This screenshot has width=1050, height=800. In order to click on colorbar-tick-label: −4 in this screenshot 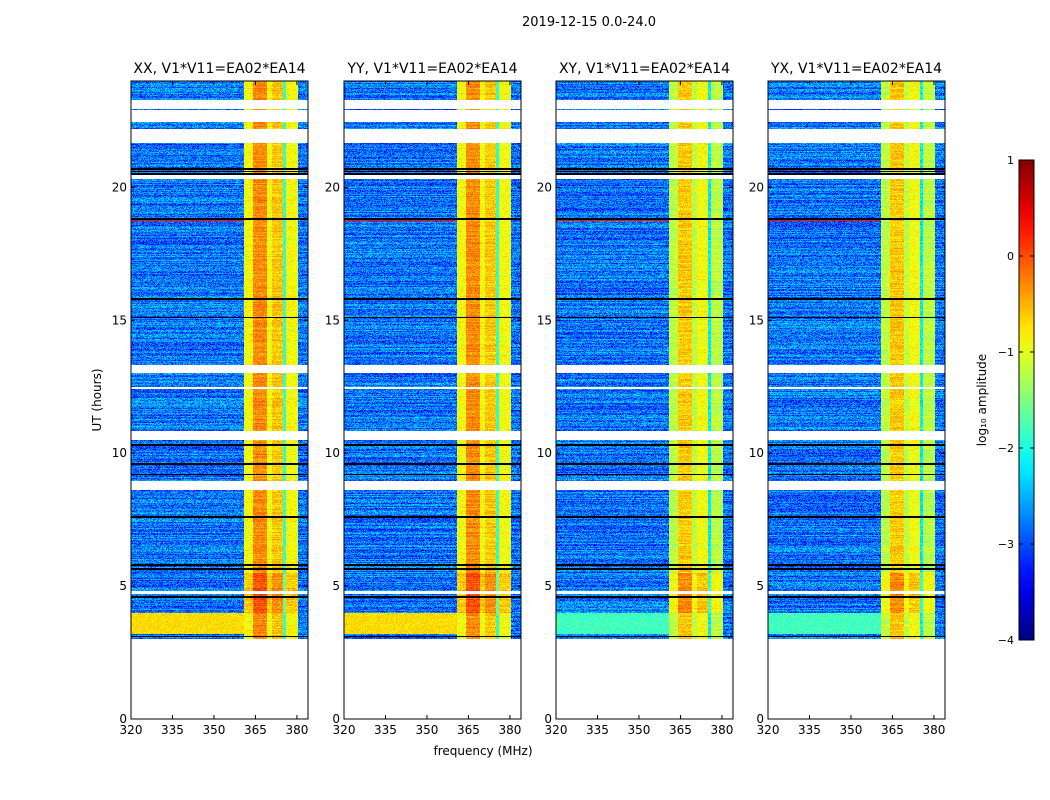, I will do `click(1006, 640)`.